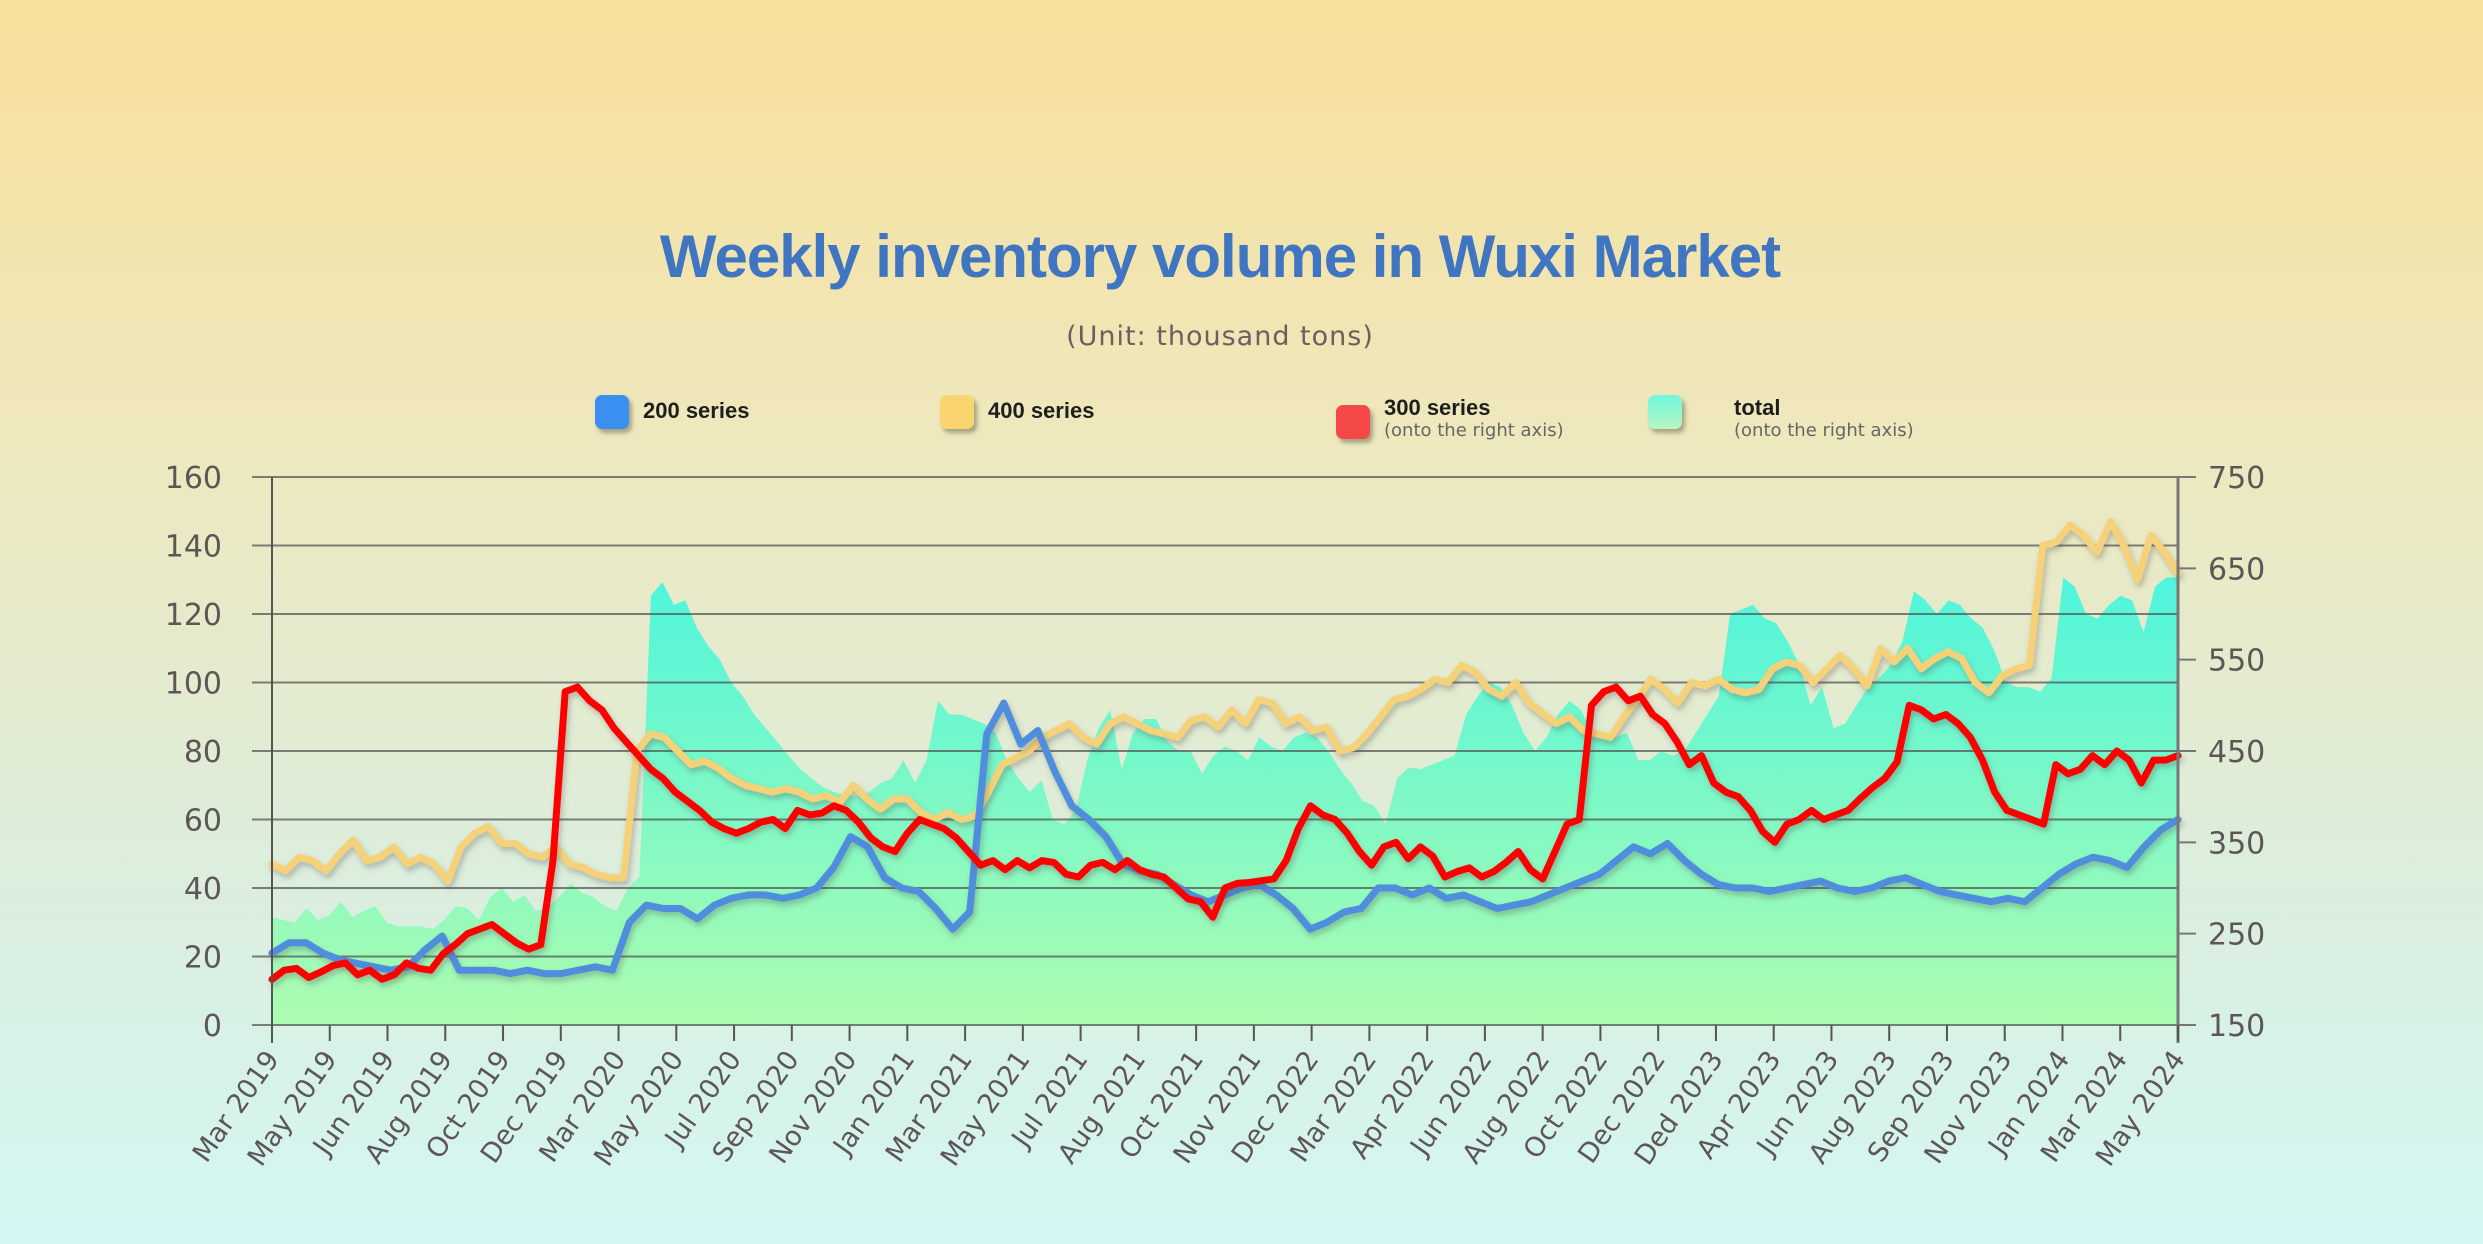  What do you see at coordinates (1041, 410) in the screenshot?
I see `legend-label: 400 series` at bounding box center [1041, 410].